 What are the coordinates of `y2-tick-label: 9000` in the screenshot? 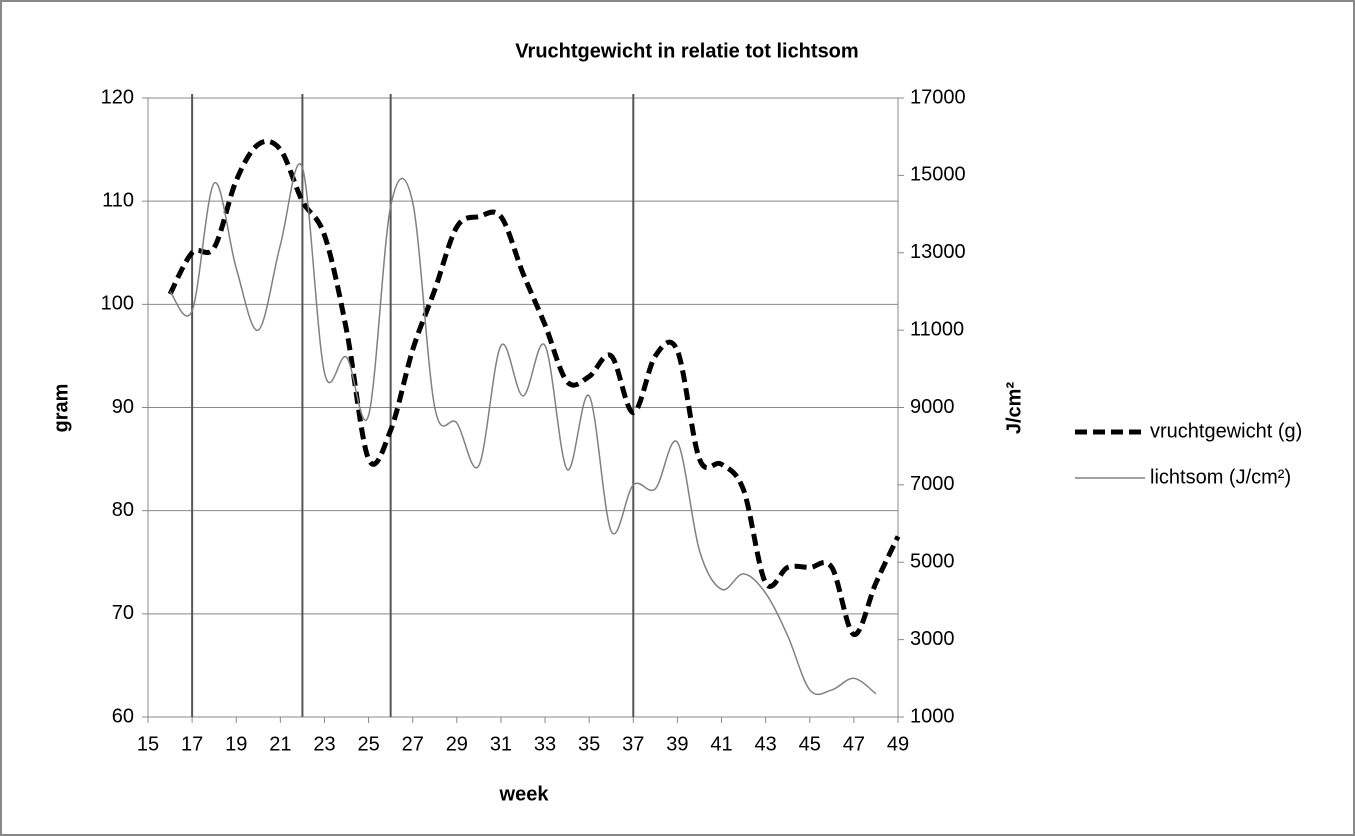 It's located at (932, 407).